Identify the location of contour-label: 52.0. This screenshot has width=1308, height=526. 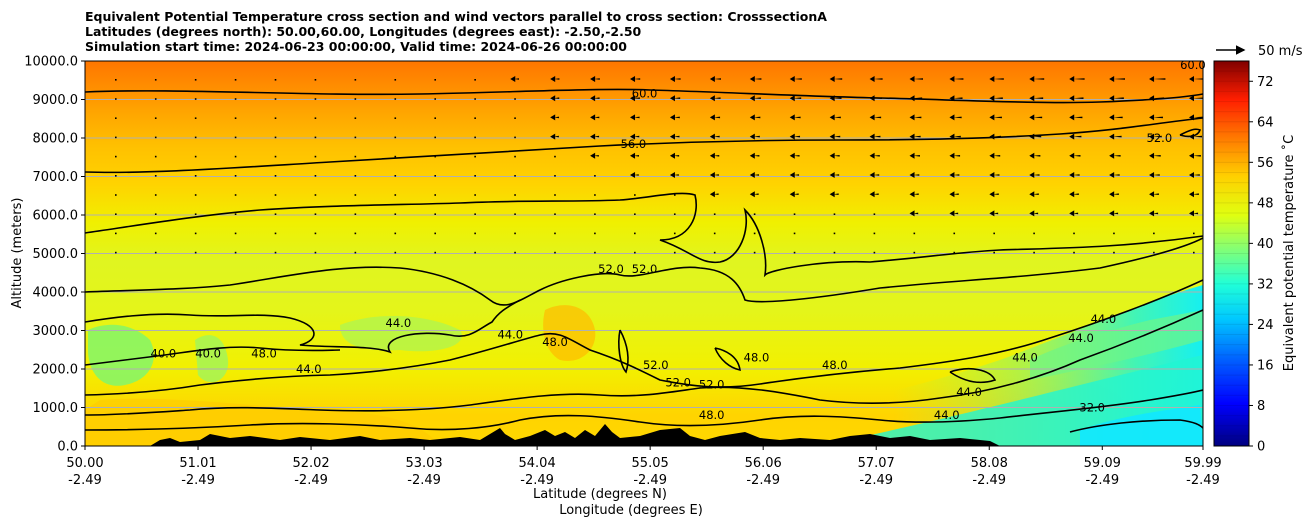
(645, 269).